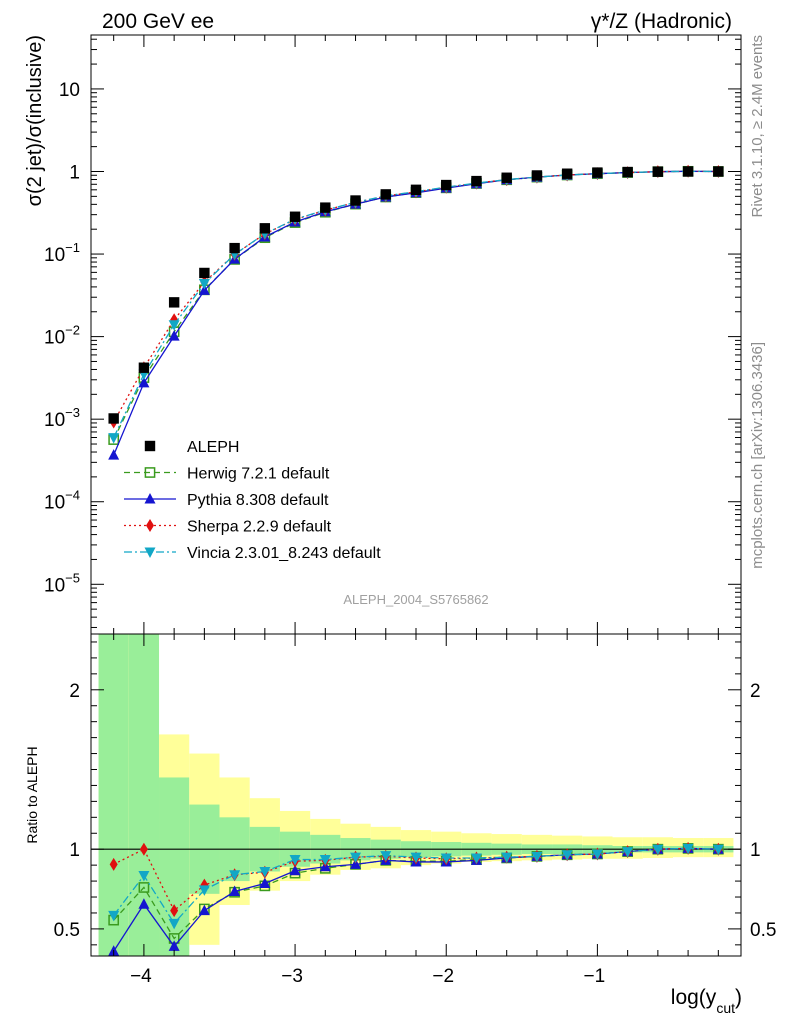 The width and height of the screenshot is (786, 1024). I want to click on top-y-axis-label: σ(2 jet)/σ(inclusive), so click(35, 120).